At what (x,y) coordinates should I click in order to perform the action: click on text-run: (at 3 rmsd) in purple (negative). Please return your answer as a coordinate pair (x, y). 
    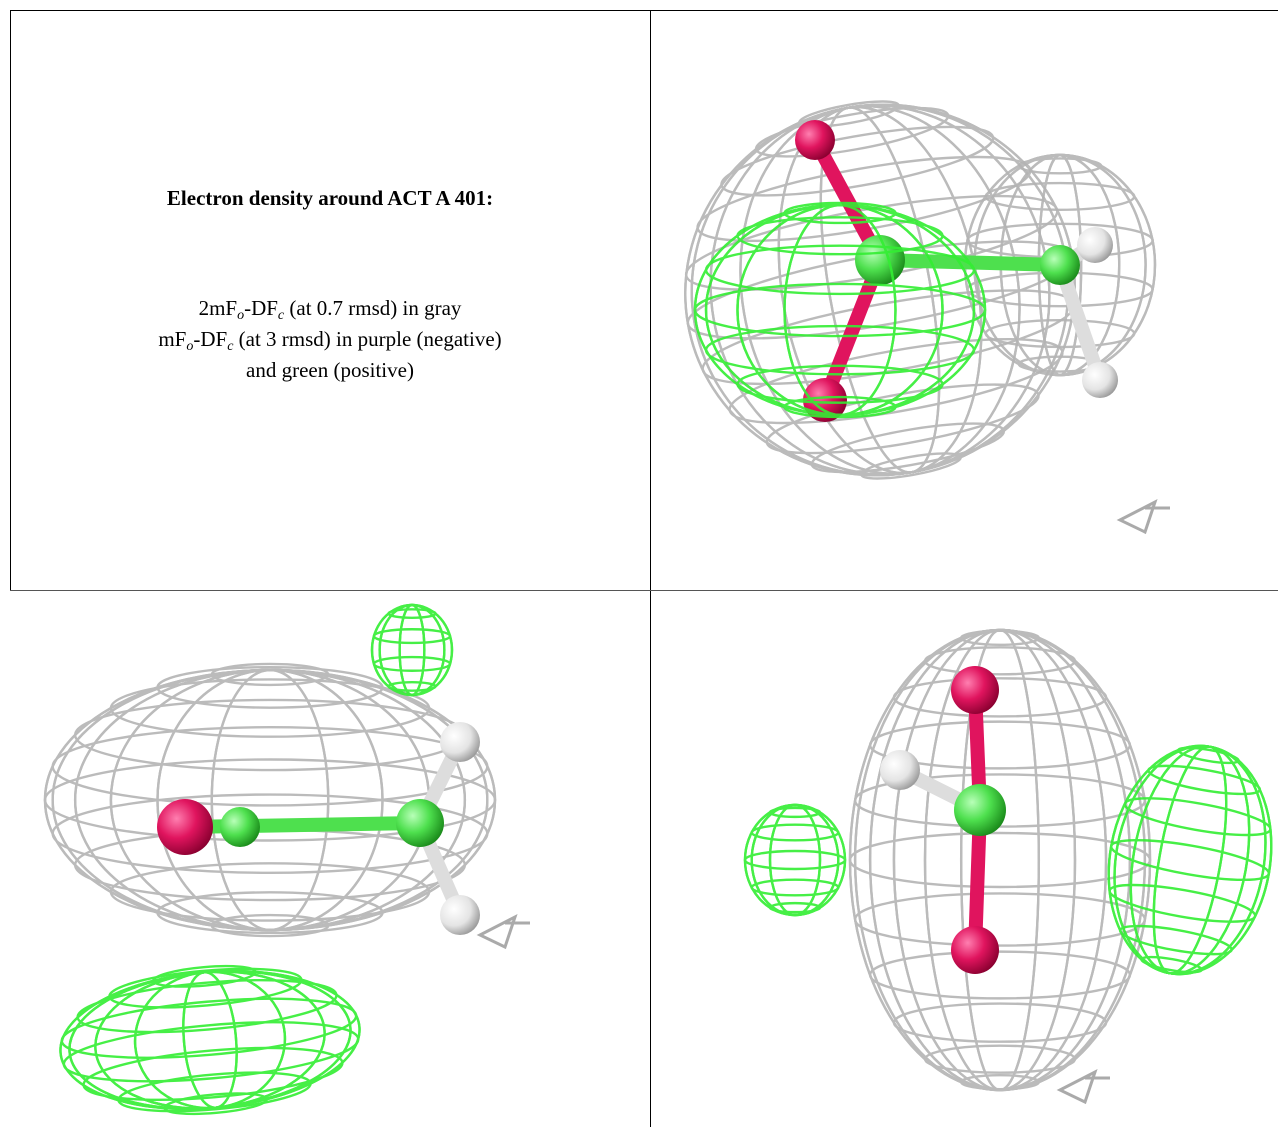
    Looking at the image, I should click on (367, 339).